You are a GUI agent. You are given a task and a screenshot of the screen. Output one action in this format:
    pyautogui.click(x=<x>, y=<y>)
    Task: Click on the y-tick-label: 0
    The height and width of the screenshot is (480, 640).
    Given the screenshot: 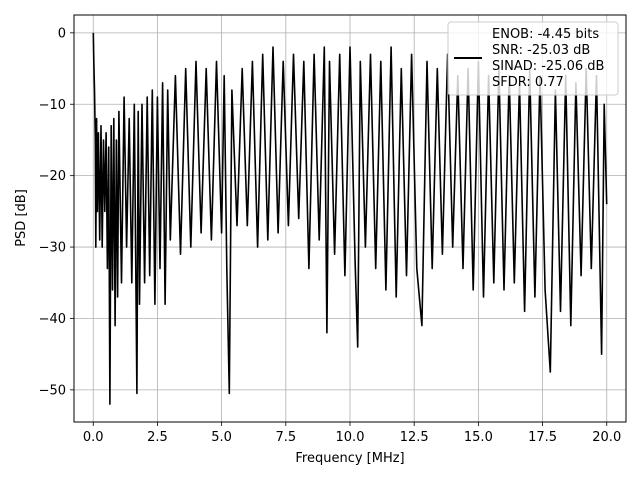 What is the action you would take?
    pyautogui.click(x=62, y=33)
    